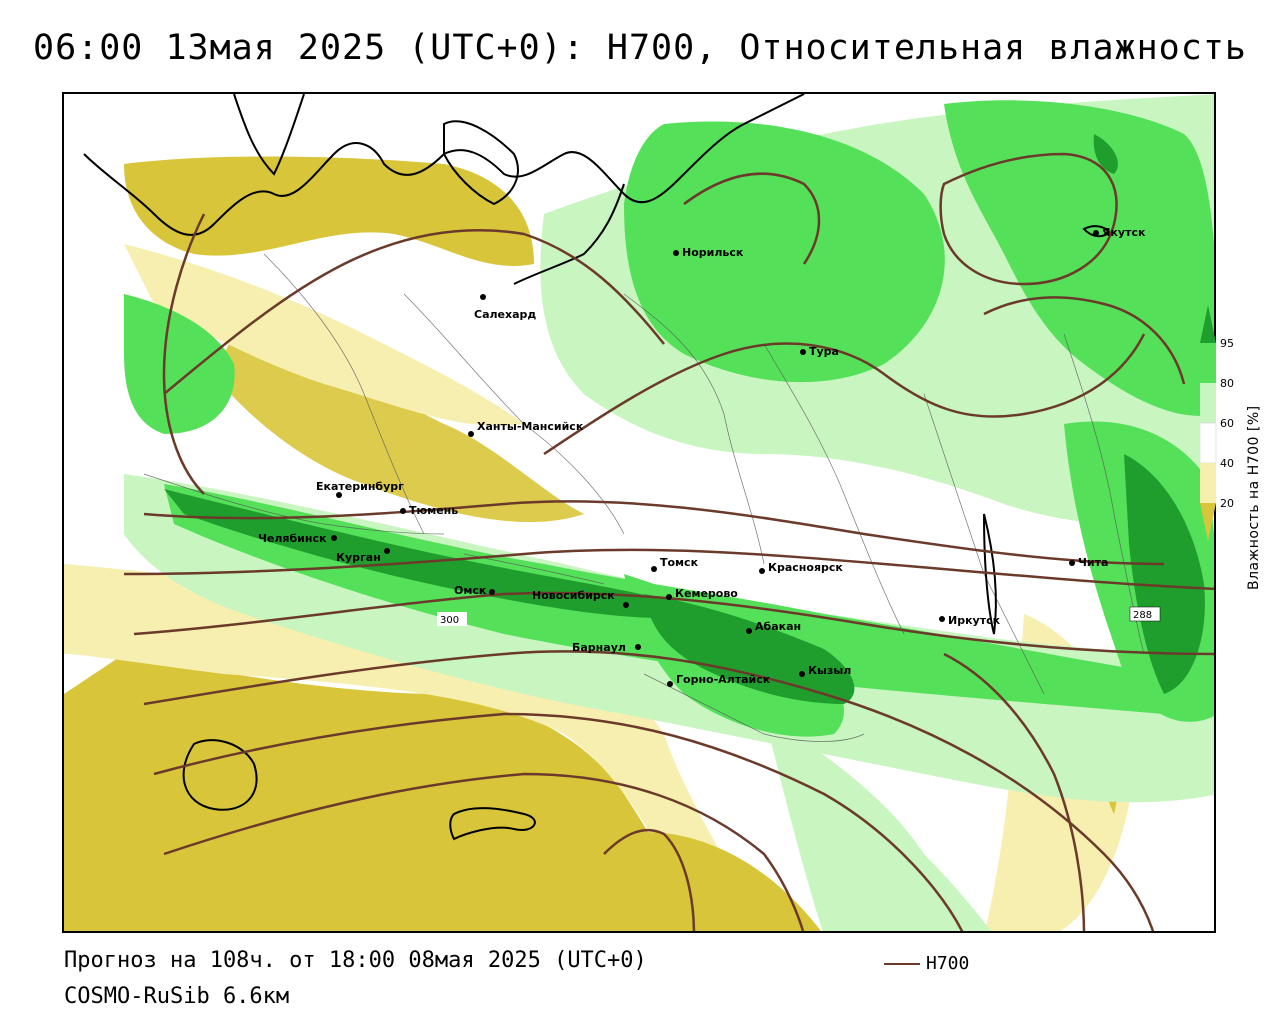 This screenshot has height=1024, width=1280. What do you see at coordinates (1142, 615) in the screenshot?
I see `contour-label-288: 288` at bounding box center [1142, 615].